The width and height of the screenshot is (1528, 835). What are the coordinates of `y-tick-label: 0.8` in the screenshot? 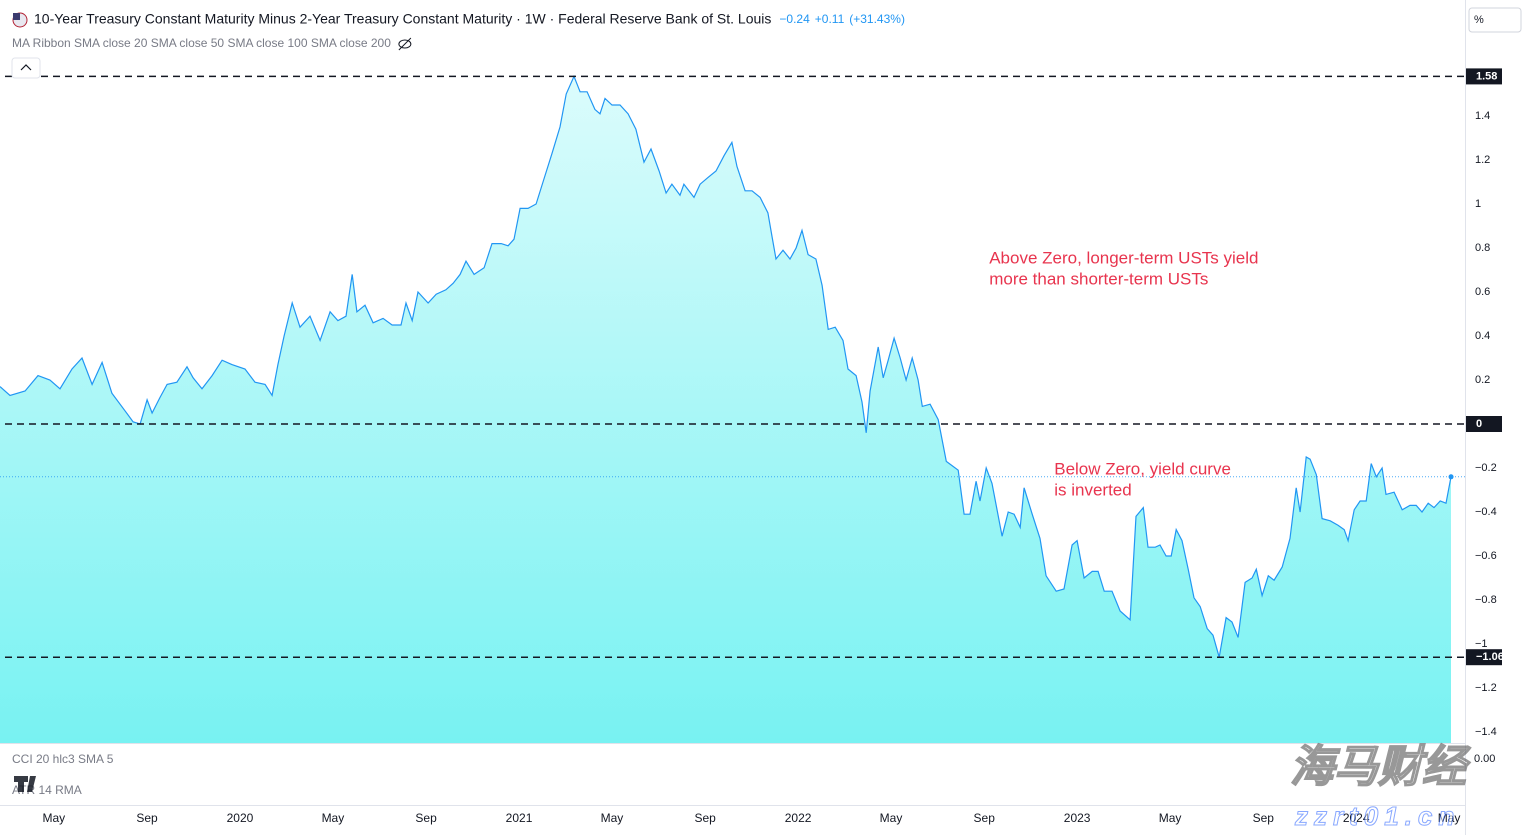 It's located at (1482, 248).